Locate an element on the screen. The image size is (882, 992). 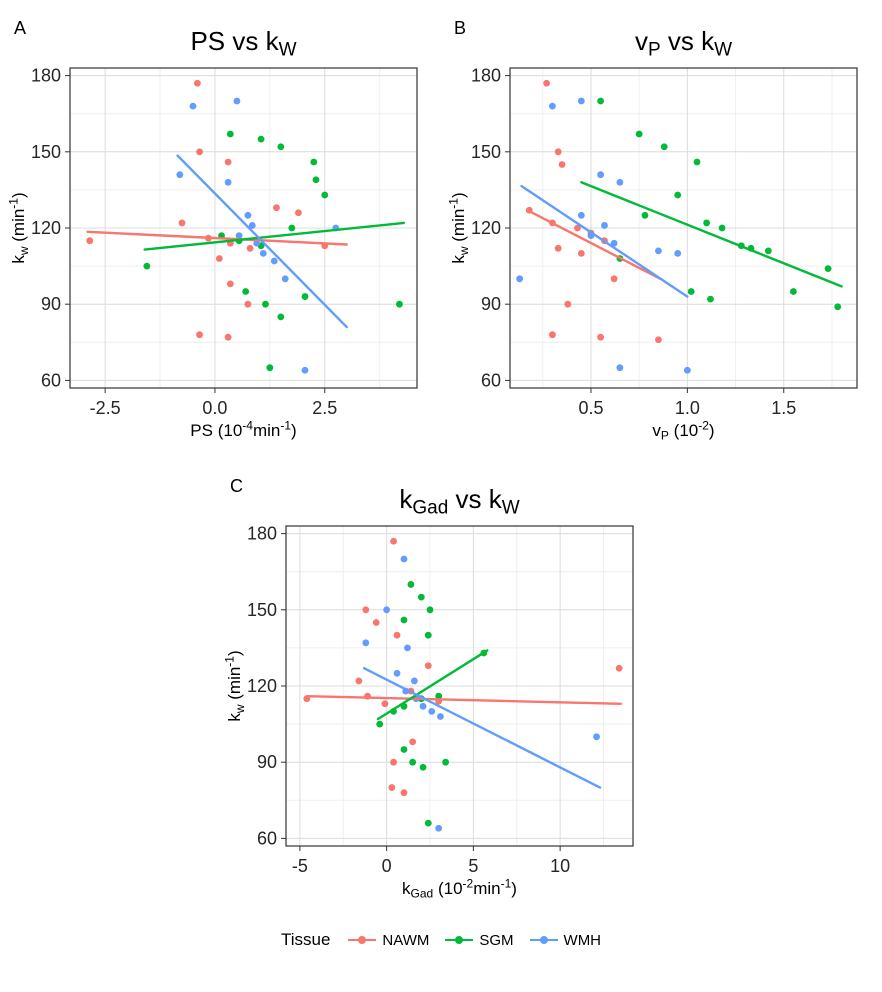
panel-letter-B: B is located at coordinates (460, 28).